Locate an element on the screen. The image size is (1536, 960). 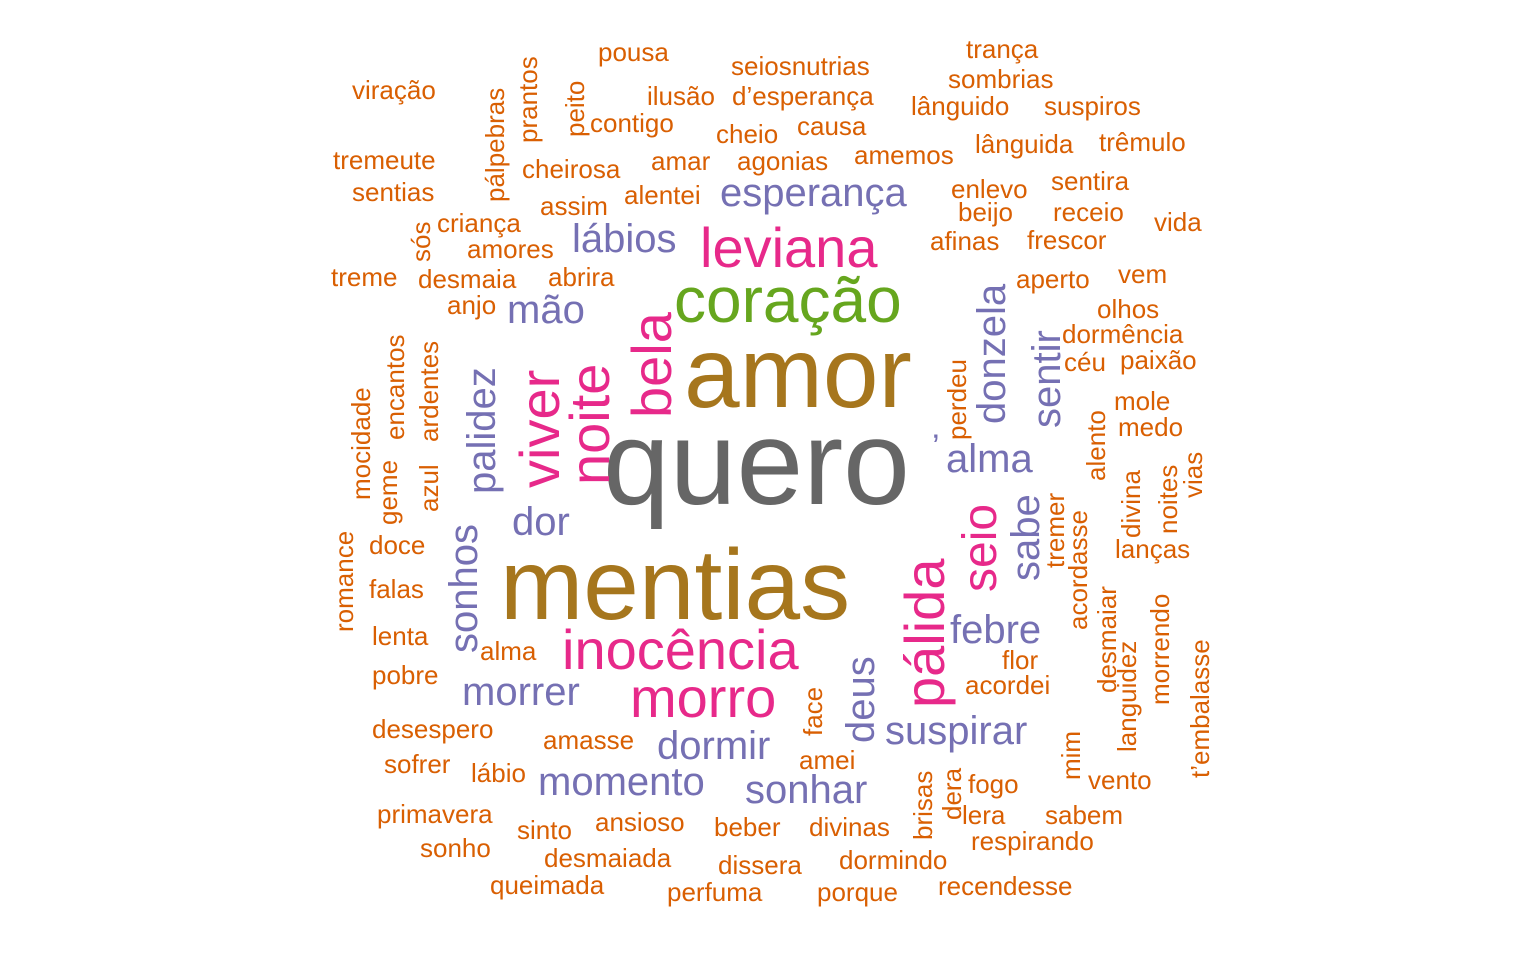
word-fogo: fogo is located at coordinates (993, 784).